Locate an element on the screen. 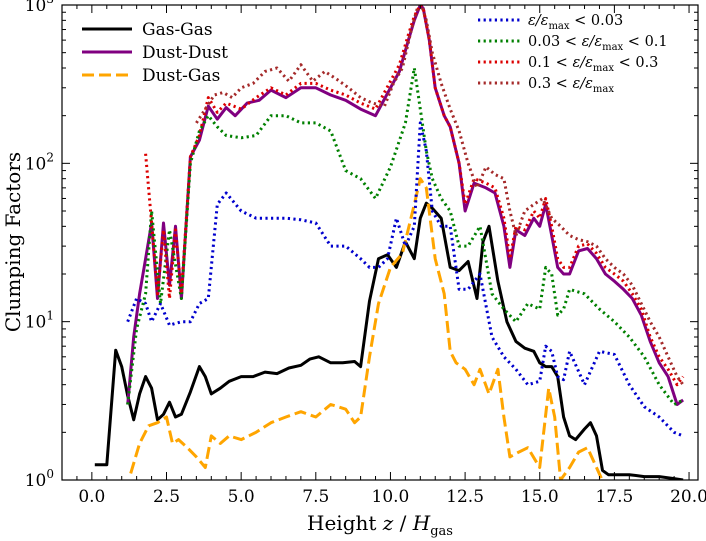 This screenshot has width=706, height=541. x-title-sep: / is located at coordinates (402, 523).